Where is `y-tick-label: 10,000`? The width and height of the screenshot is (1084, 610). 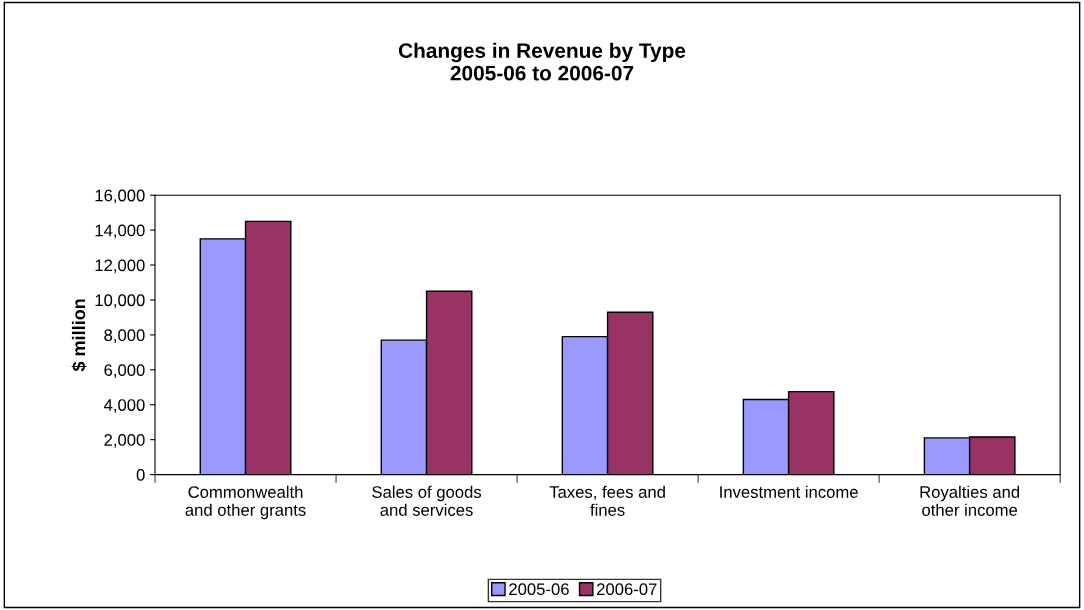
y-tick-label: 10,000 is located at coordinates (120, 301).